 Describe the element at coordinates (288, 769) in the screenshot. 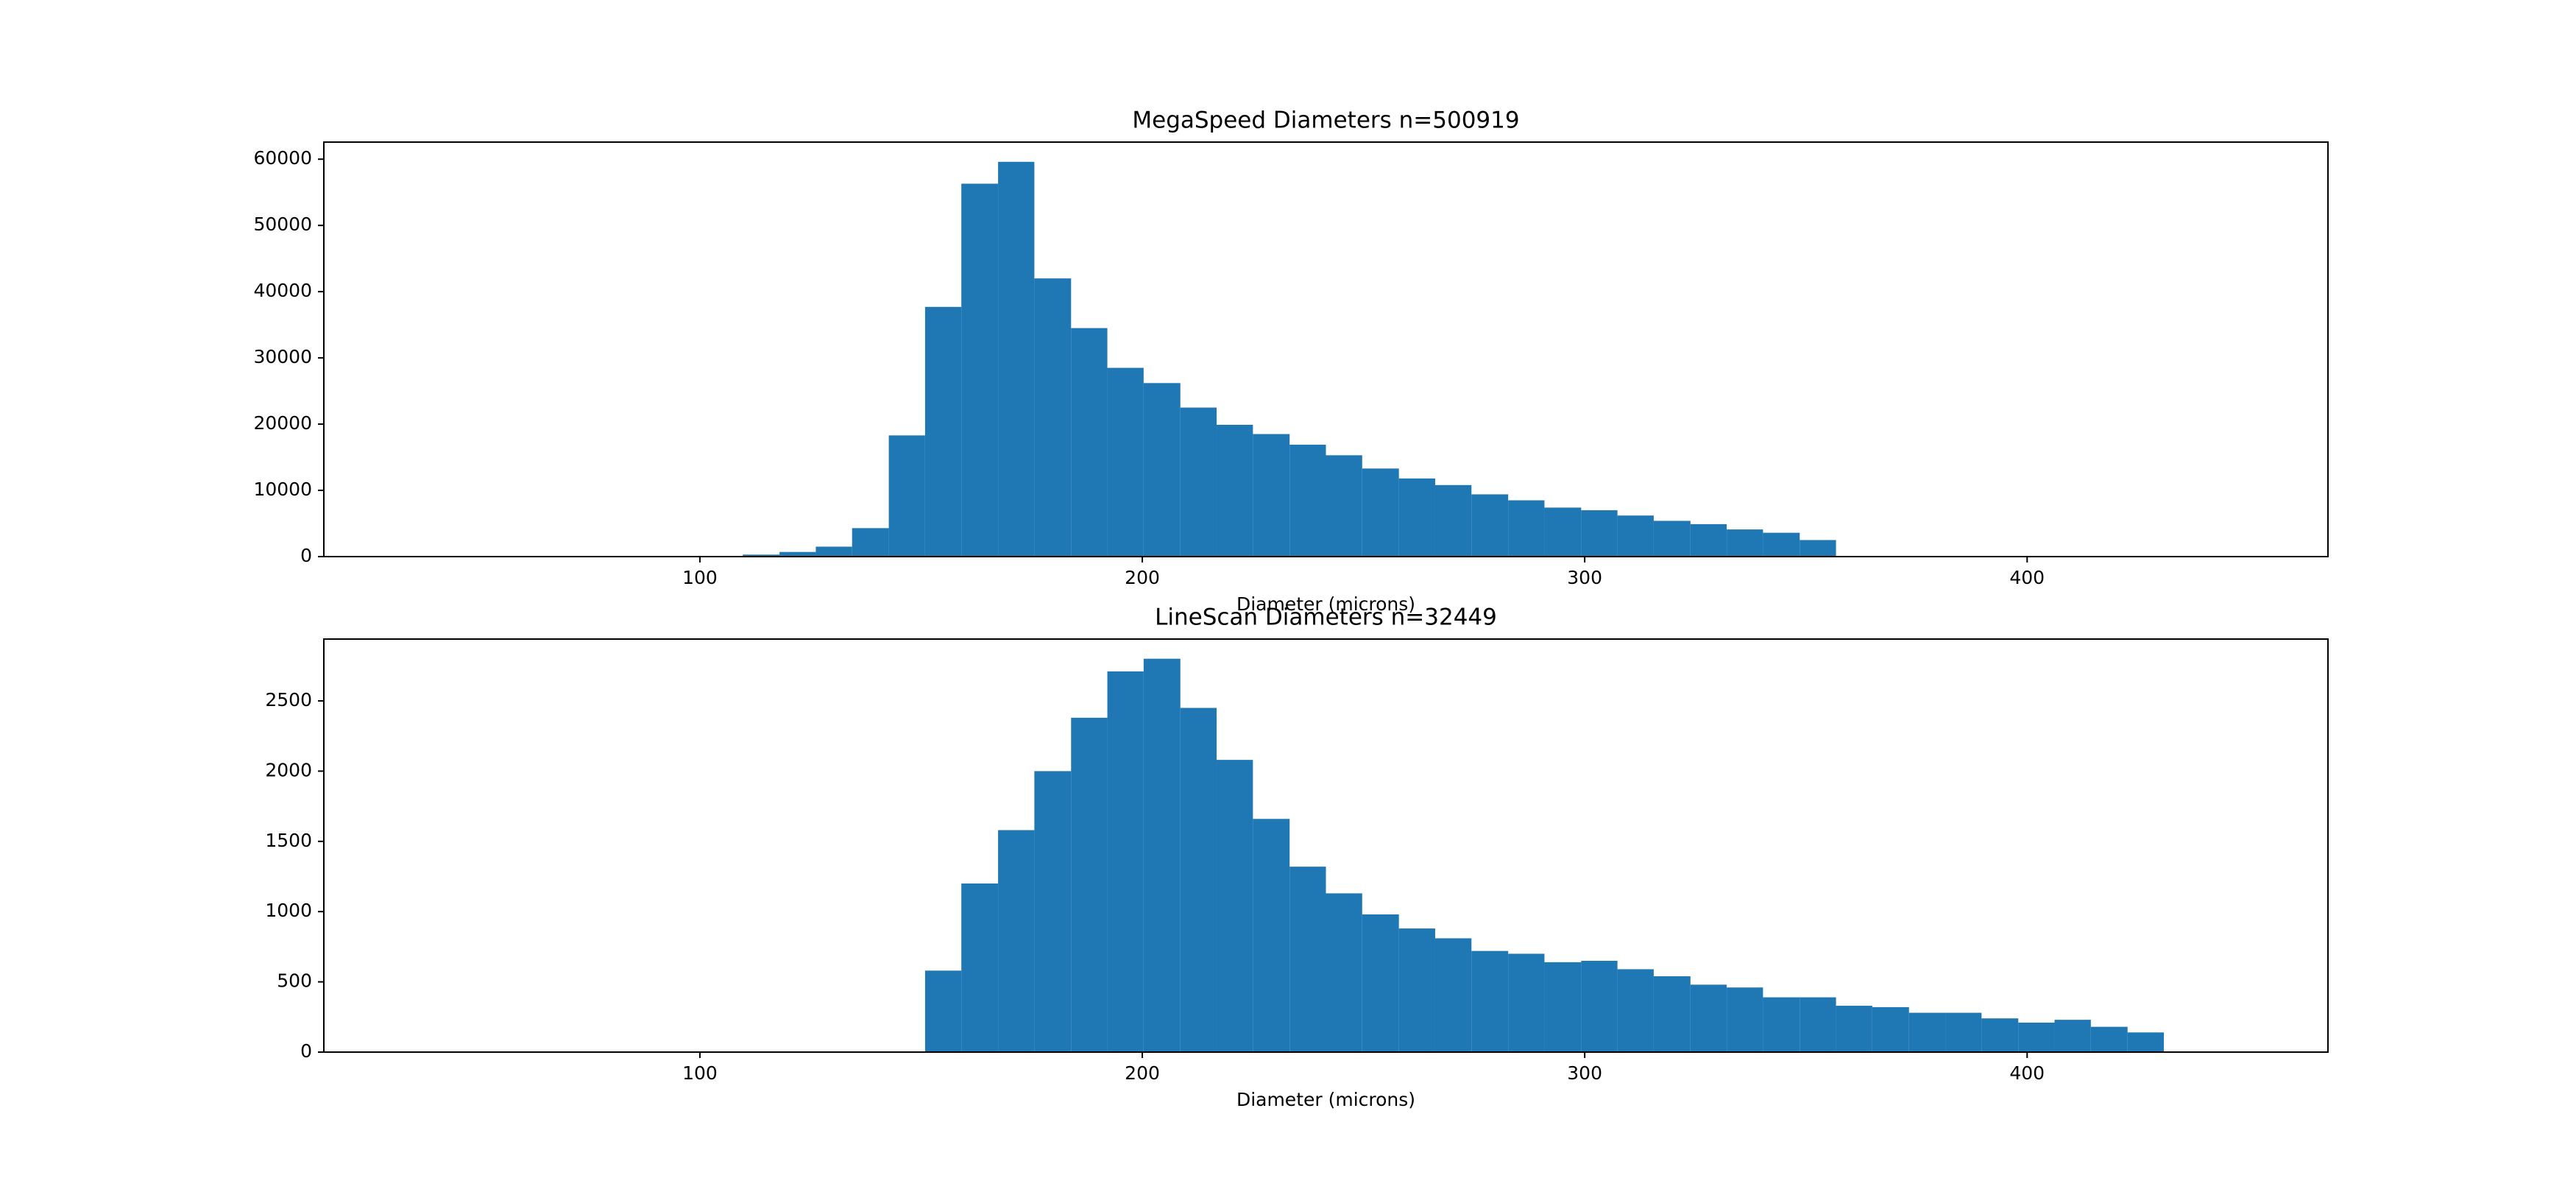

I see `y-tick-label: 2000` at that location.